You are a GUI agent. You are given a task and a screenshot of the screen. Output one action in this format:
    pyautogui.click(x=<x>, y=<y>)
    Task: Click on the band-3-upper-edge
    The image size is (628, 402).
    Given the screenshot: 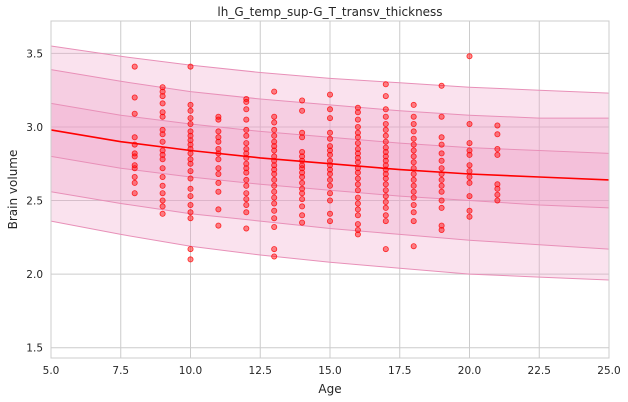 What is the action you would take?
    pyautogui.click(x=330, y=69)
    